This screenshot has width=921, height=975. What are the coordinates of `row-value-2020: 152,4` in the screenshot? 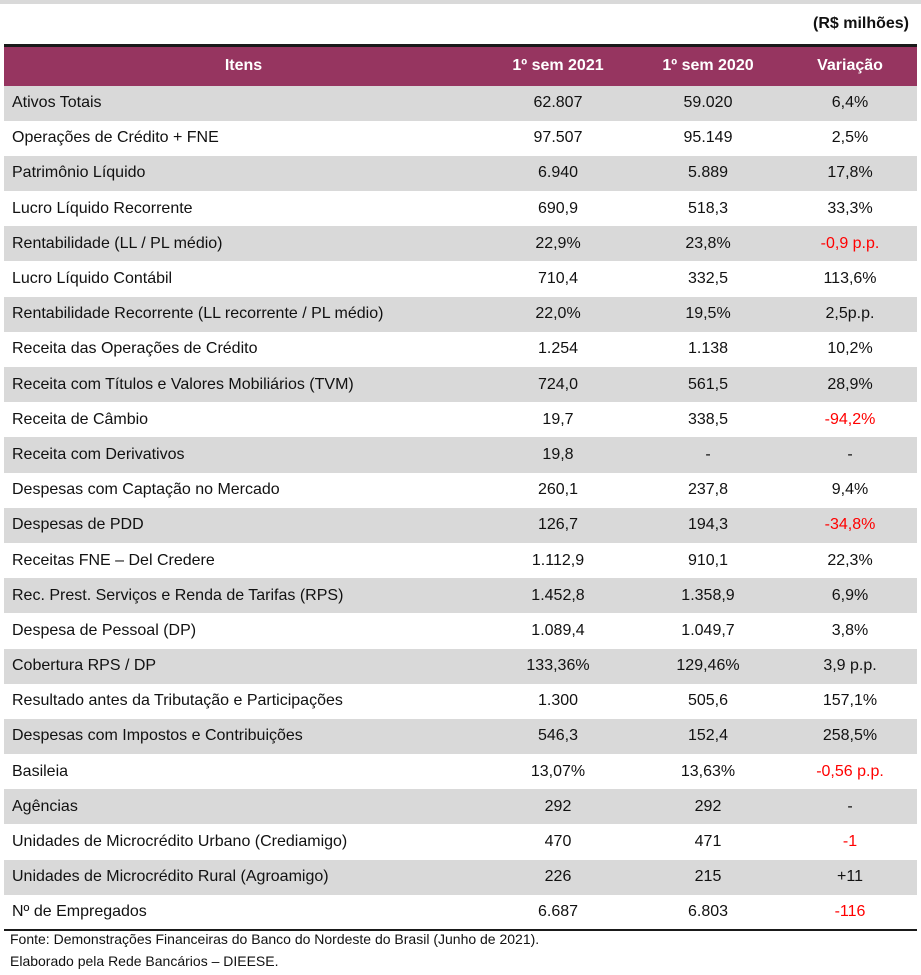 It's located at (708, 736).